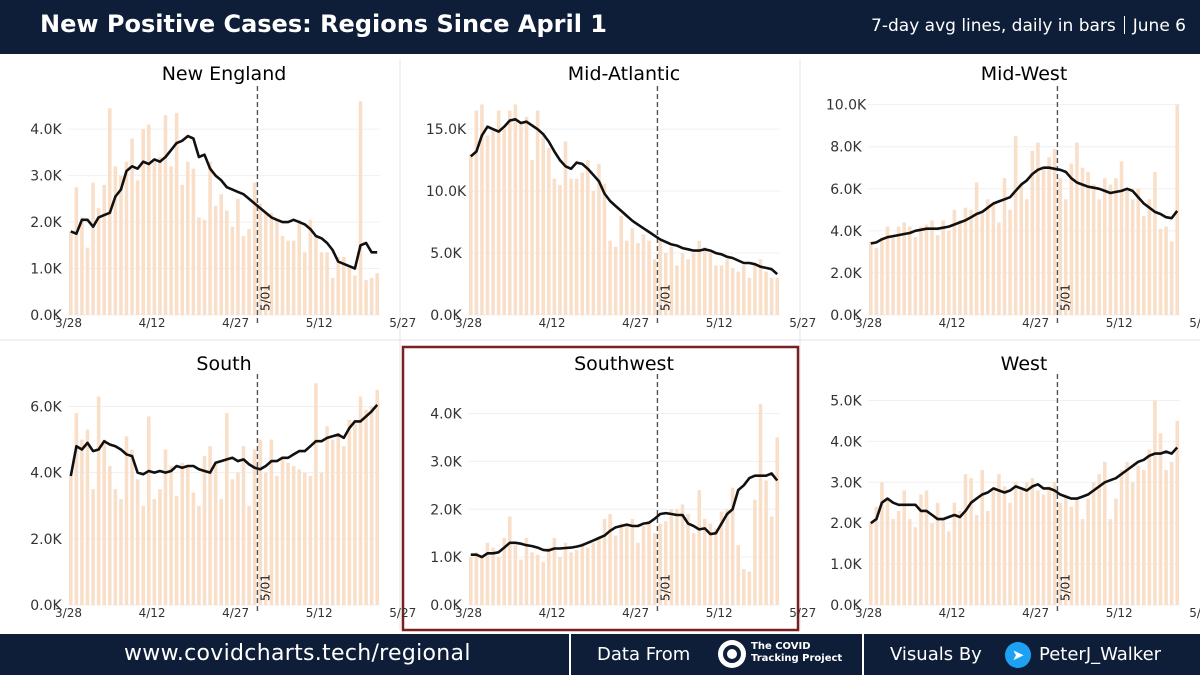 Image resolution: width=1200 pixels, height=675 pixels. I want to click on y-tick-label: 1.0K, so click(446, 558).